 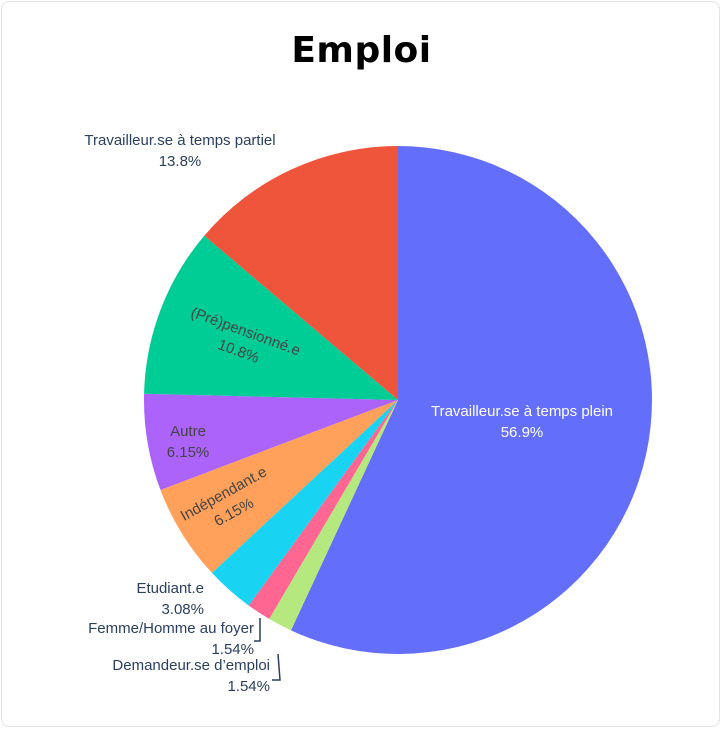 What do you see at coordinates (179, 151) in the screenshot?
I see `slice-label: Travailleur.se à temps partiel 13.8%` at bounding box center [179, 151].